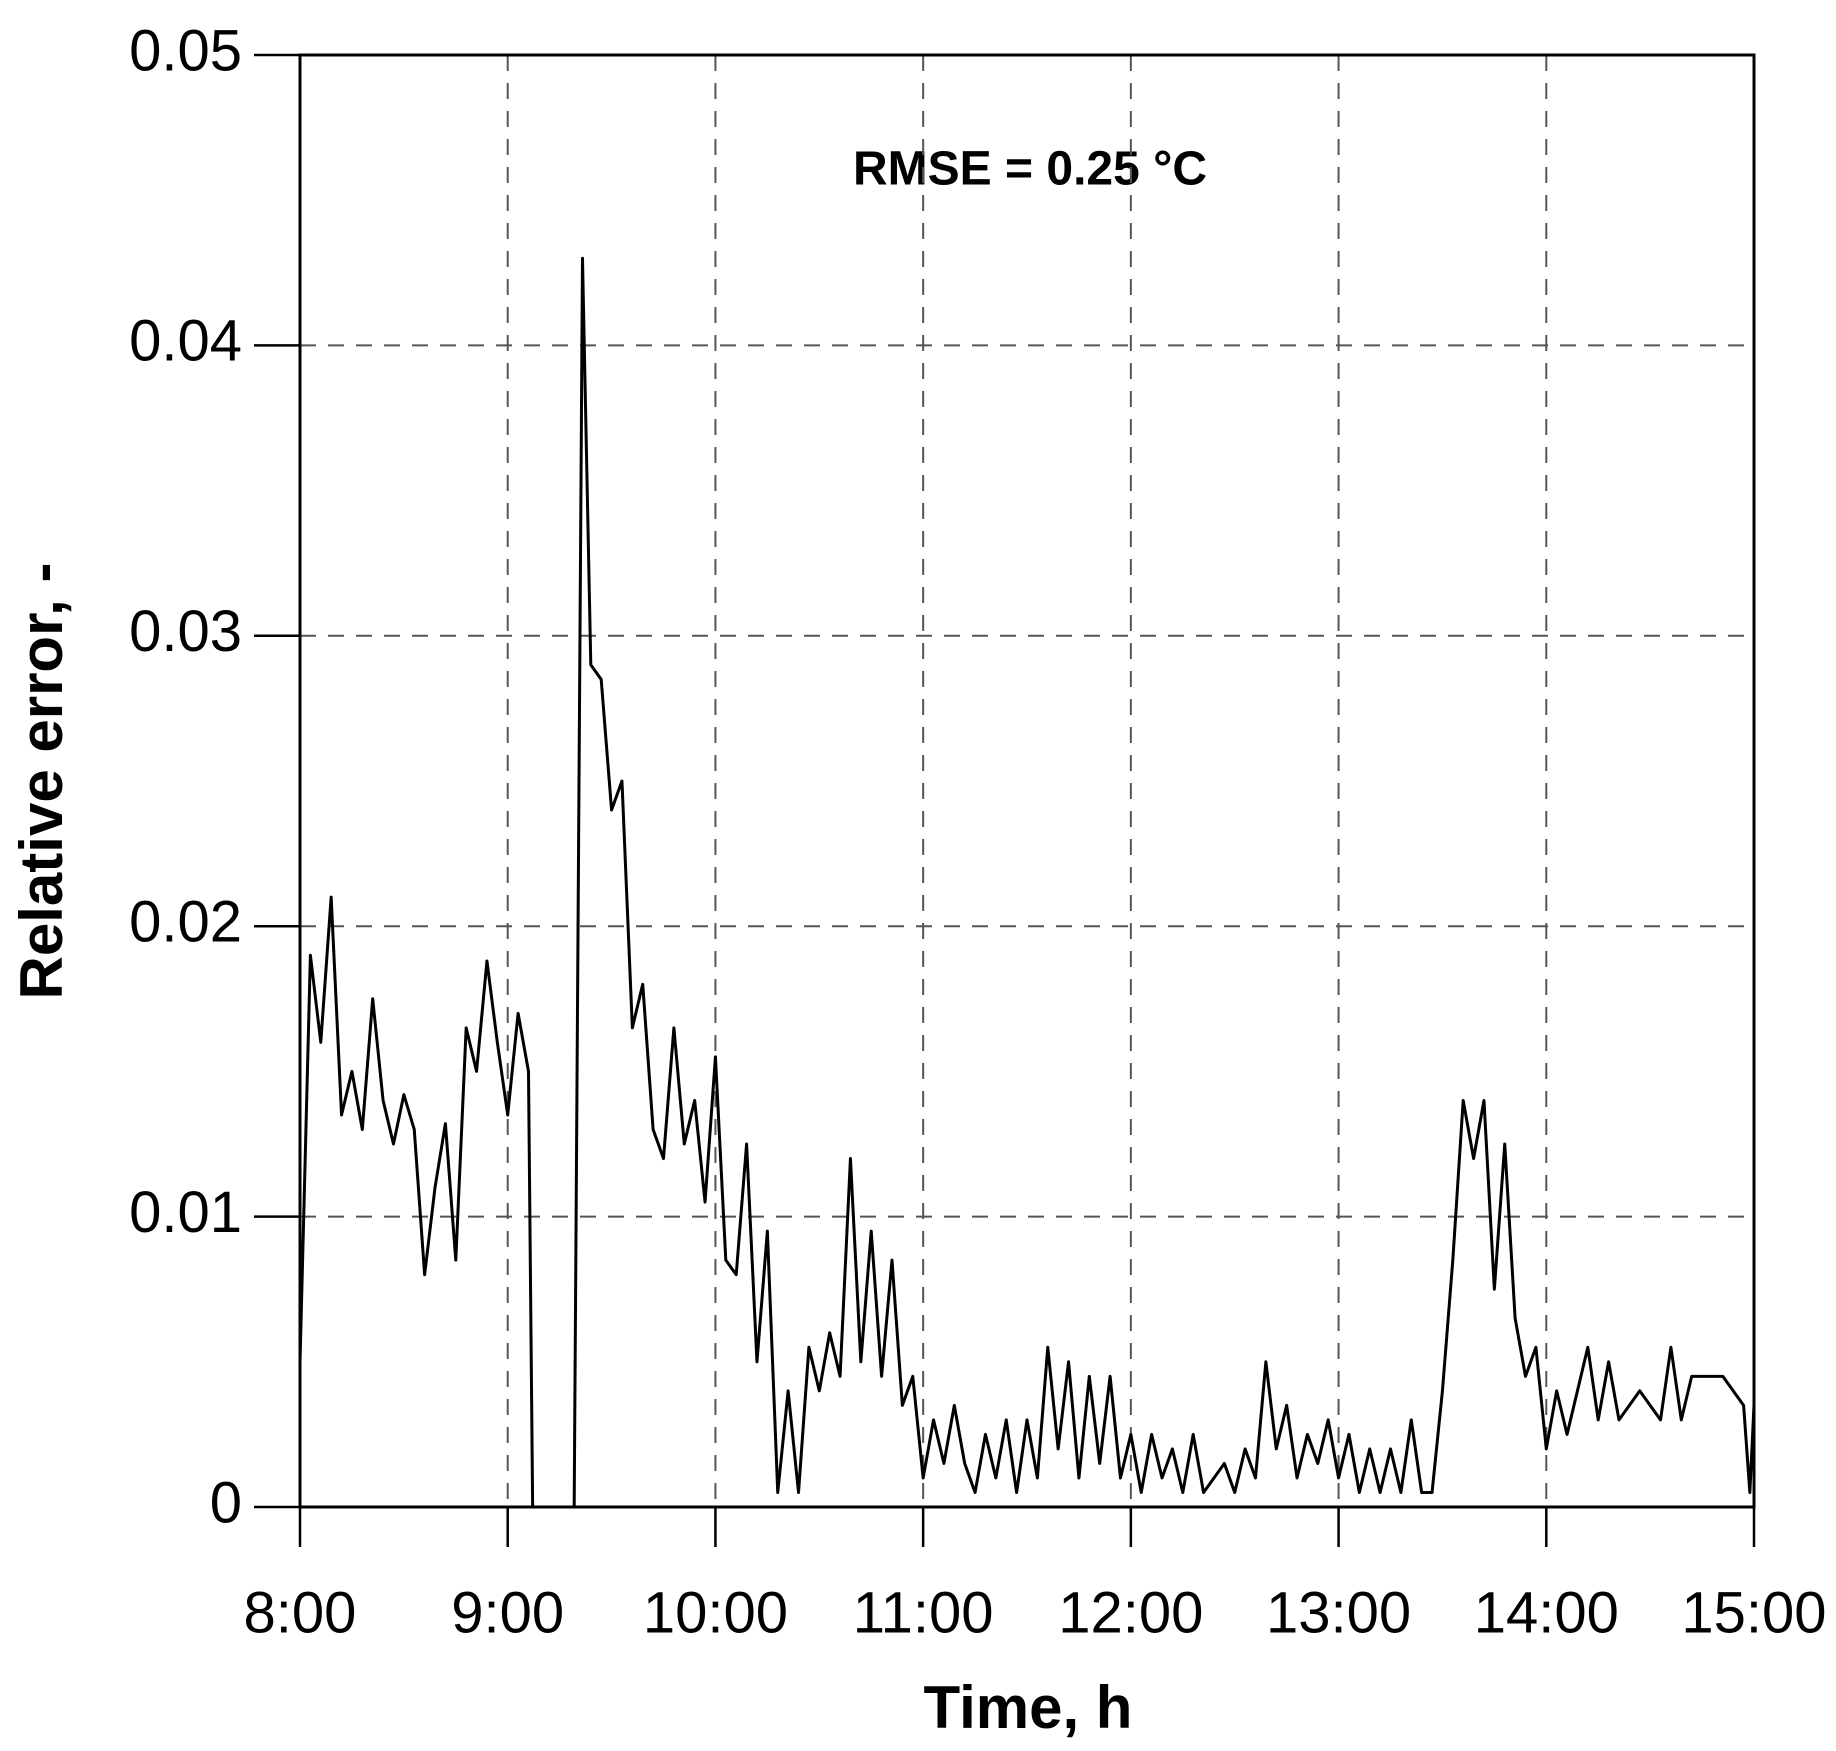 This screenshot has width=1836, height=1751. What do you see at coordinates (185, 922) in the screenshot?
I see `y-tick-label: 0.02` at bounding box center [185, 922].